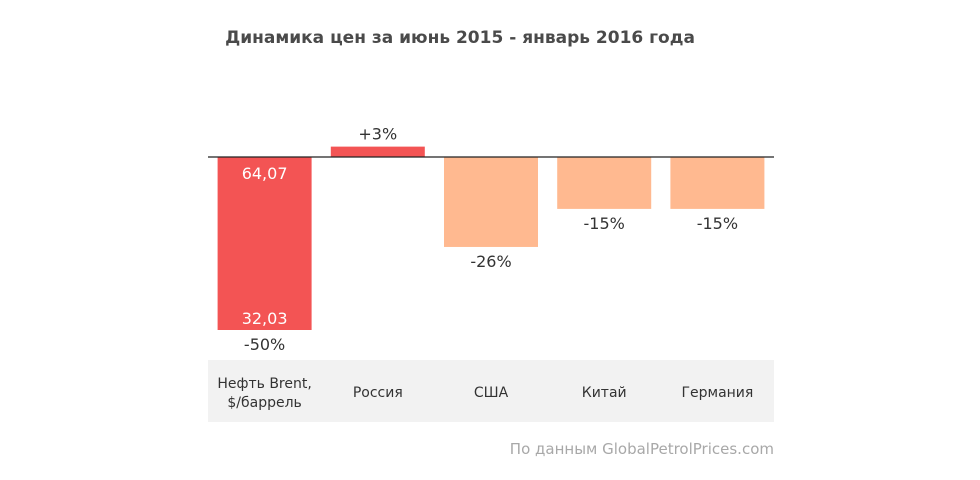  What do you see at coordinates (604, 393) in the screenshot?
I see `tick-label: Китай` at bounding box center [604, 393].